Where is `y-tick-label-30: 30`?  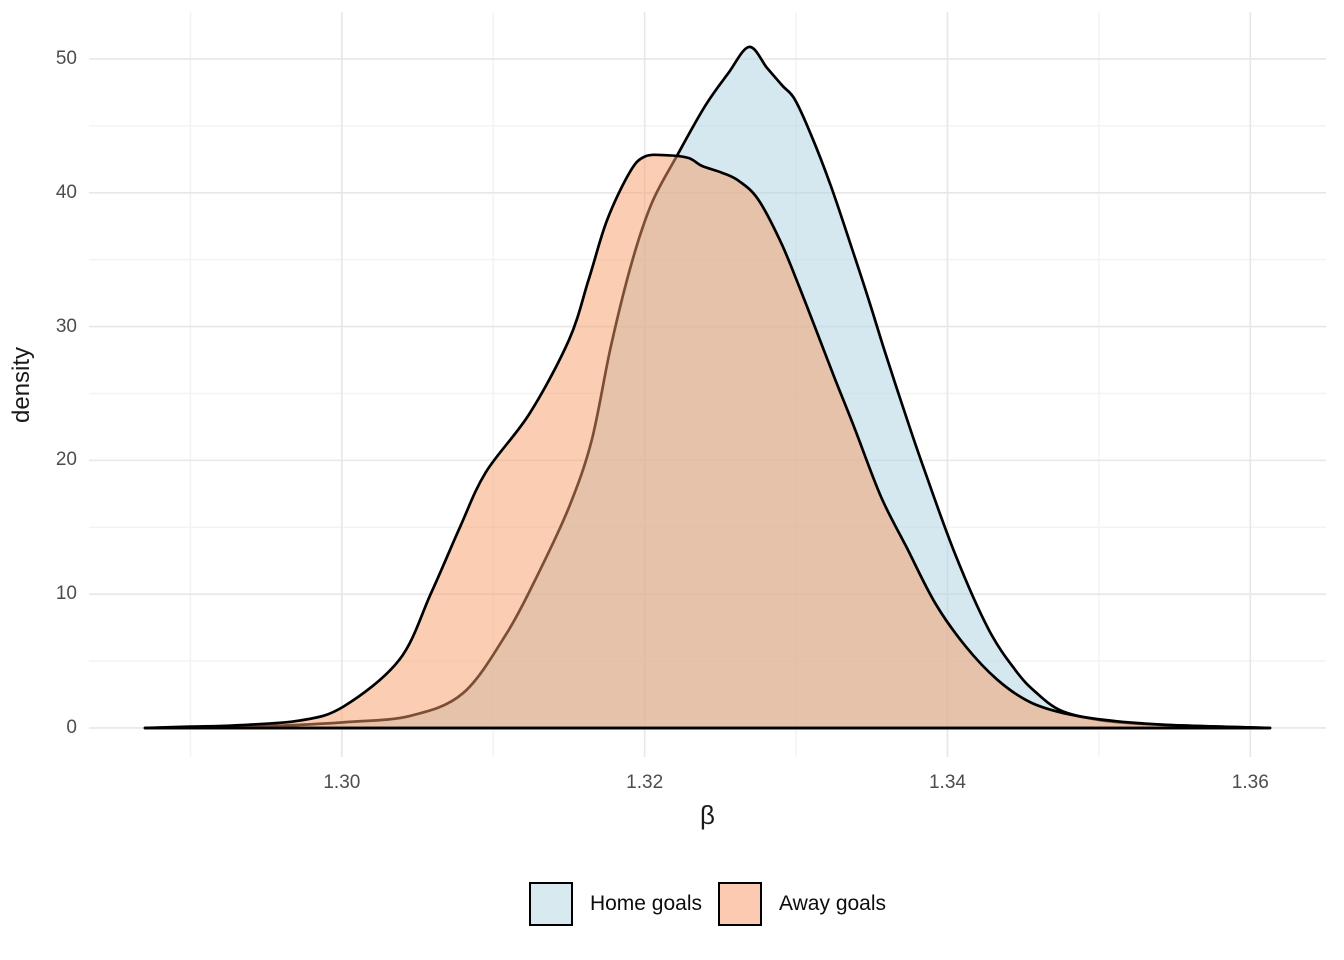 y-tick-label-30: 30 is located at coordinates (66, 326).